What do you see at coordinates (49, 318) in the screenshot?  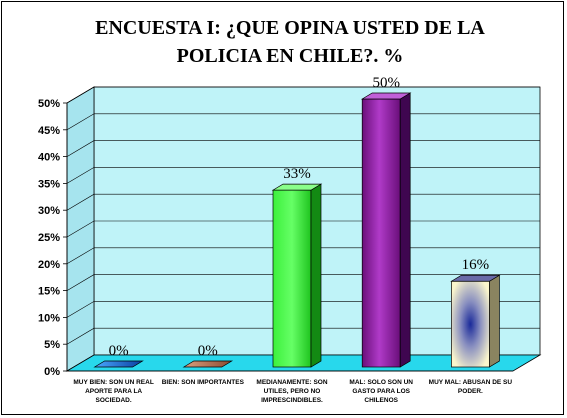 I see `y-tick-label: 10%` at bounding box center [49, 318].